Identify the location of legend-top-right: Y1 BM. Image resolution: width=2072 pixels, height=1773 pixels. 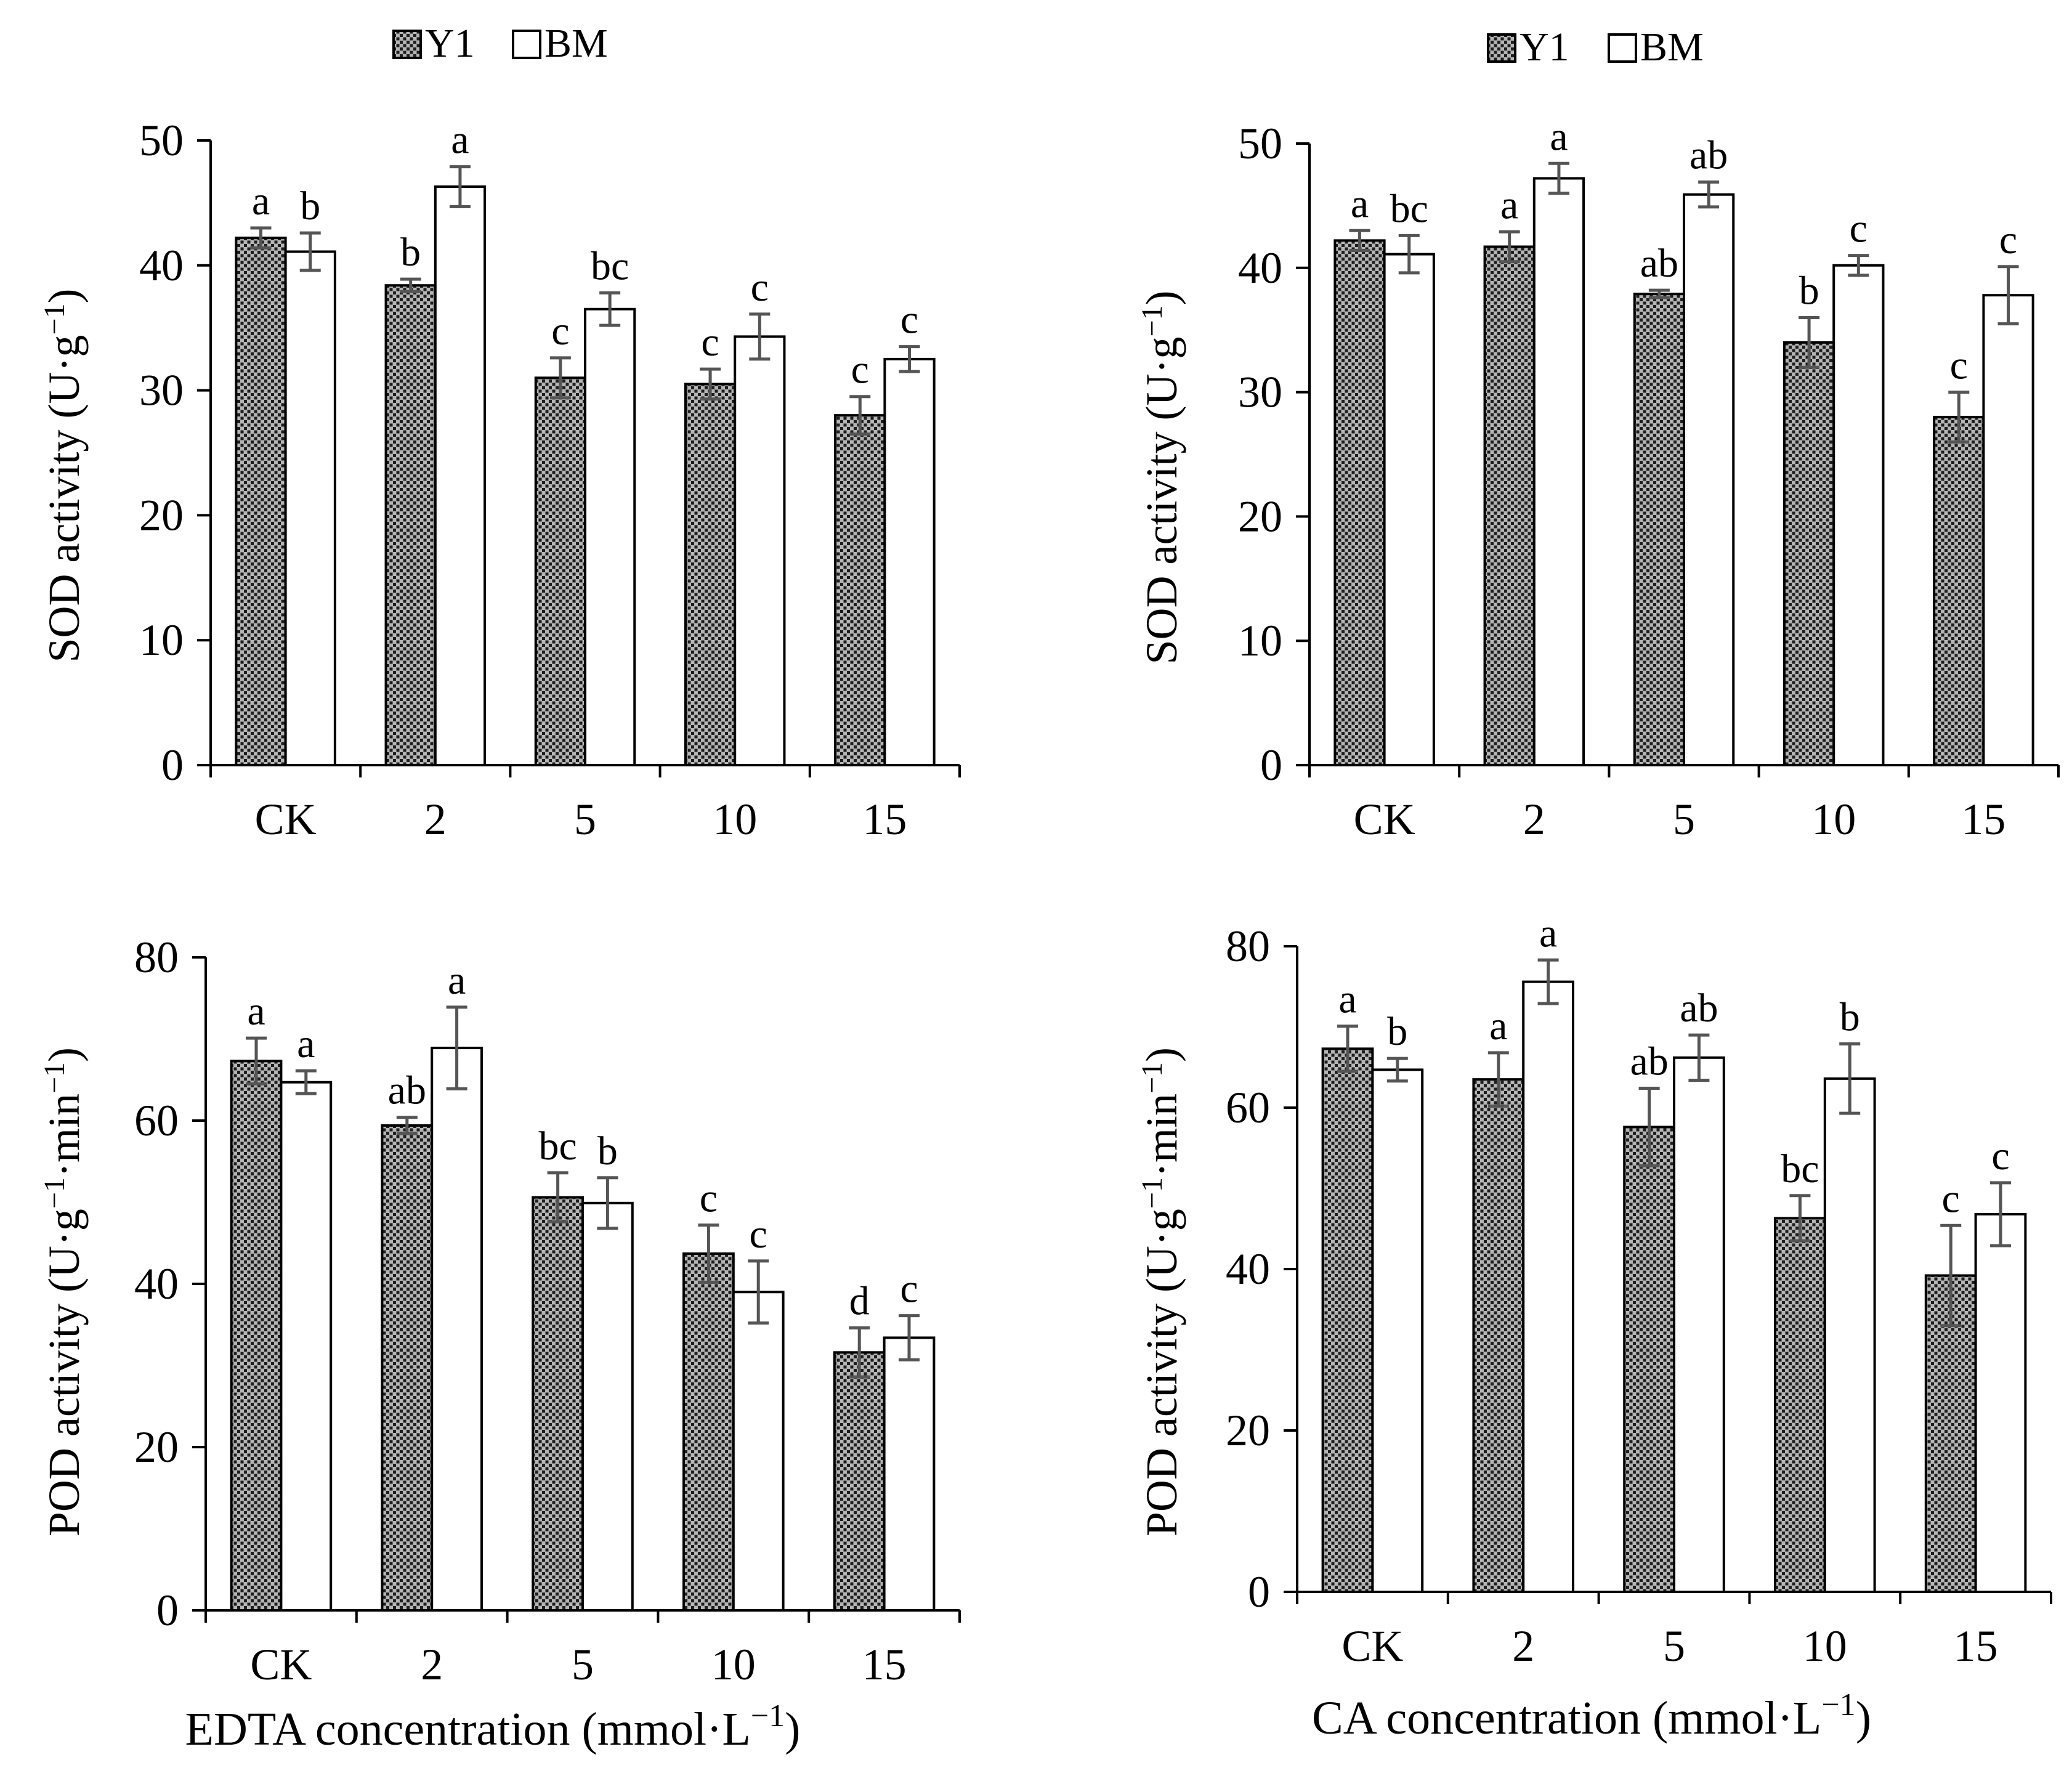
(1595, 47).